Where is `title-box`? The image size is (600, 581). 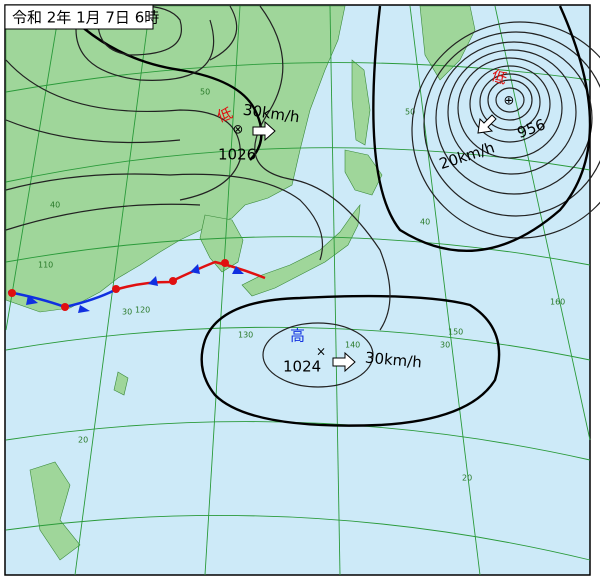 title-box is located at coordinates (79, 17).